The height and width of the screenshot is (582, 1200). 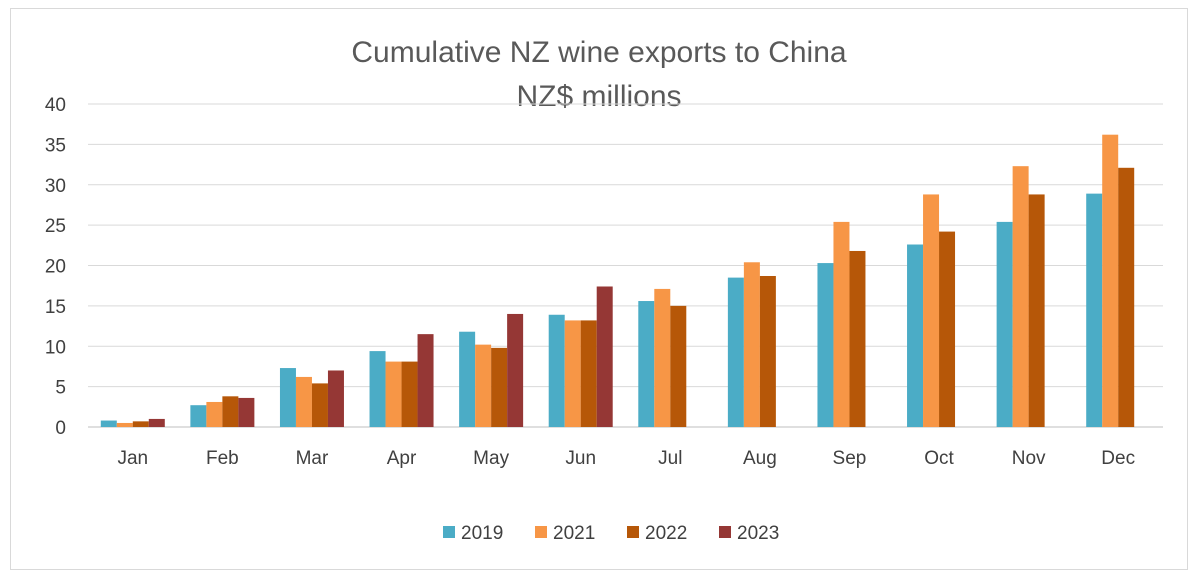 I want to click on bar-2019-may, so click(x=467, y=379).